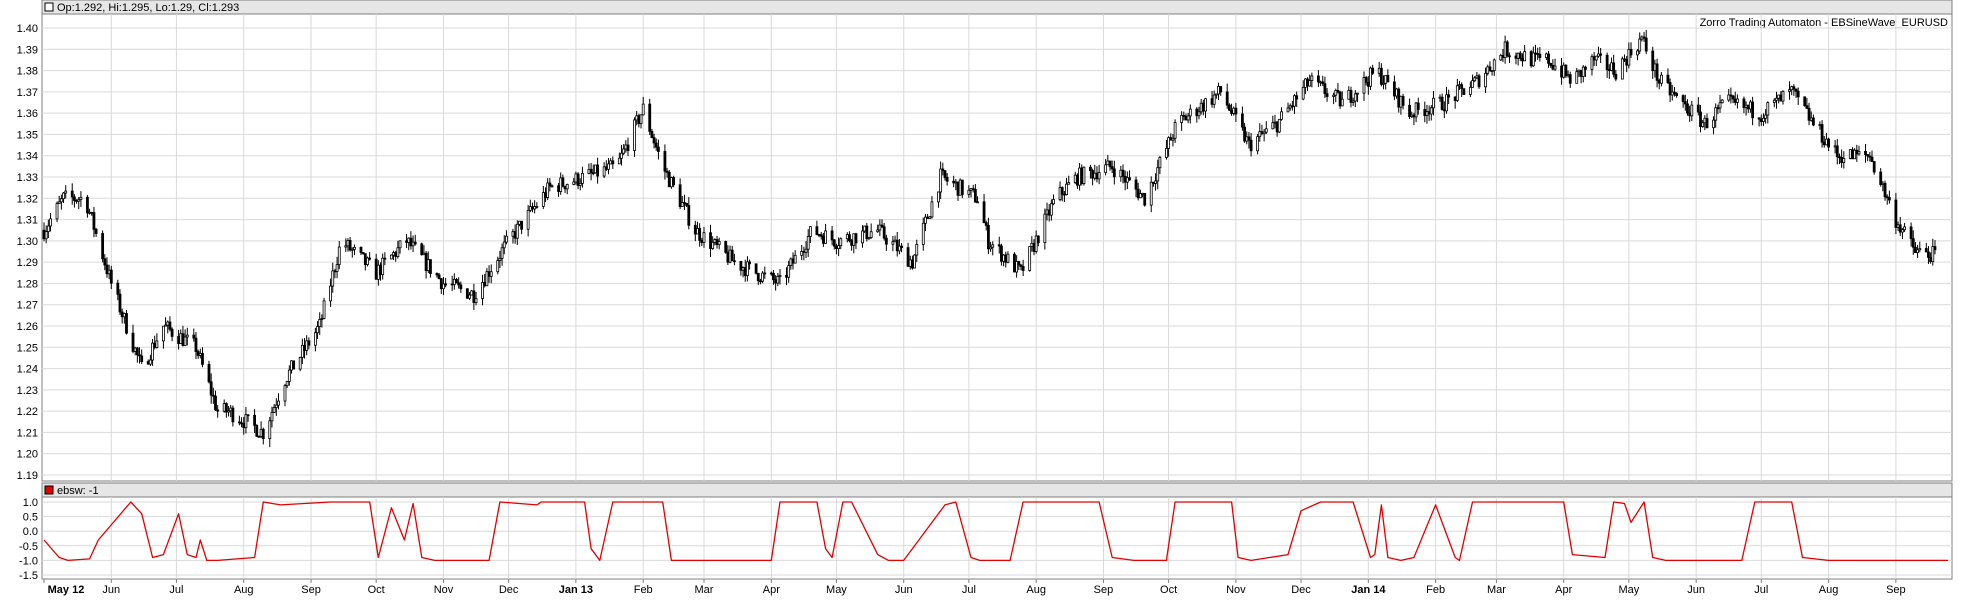 The image size is (1966, 608). What do you see at coordinates (244, 590) in the screenshot?
I see `x-tick-label: Aug` at bounding box center [244, 590].